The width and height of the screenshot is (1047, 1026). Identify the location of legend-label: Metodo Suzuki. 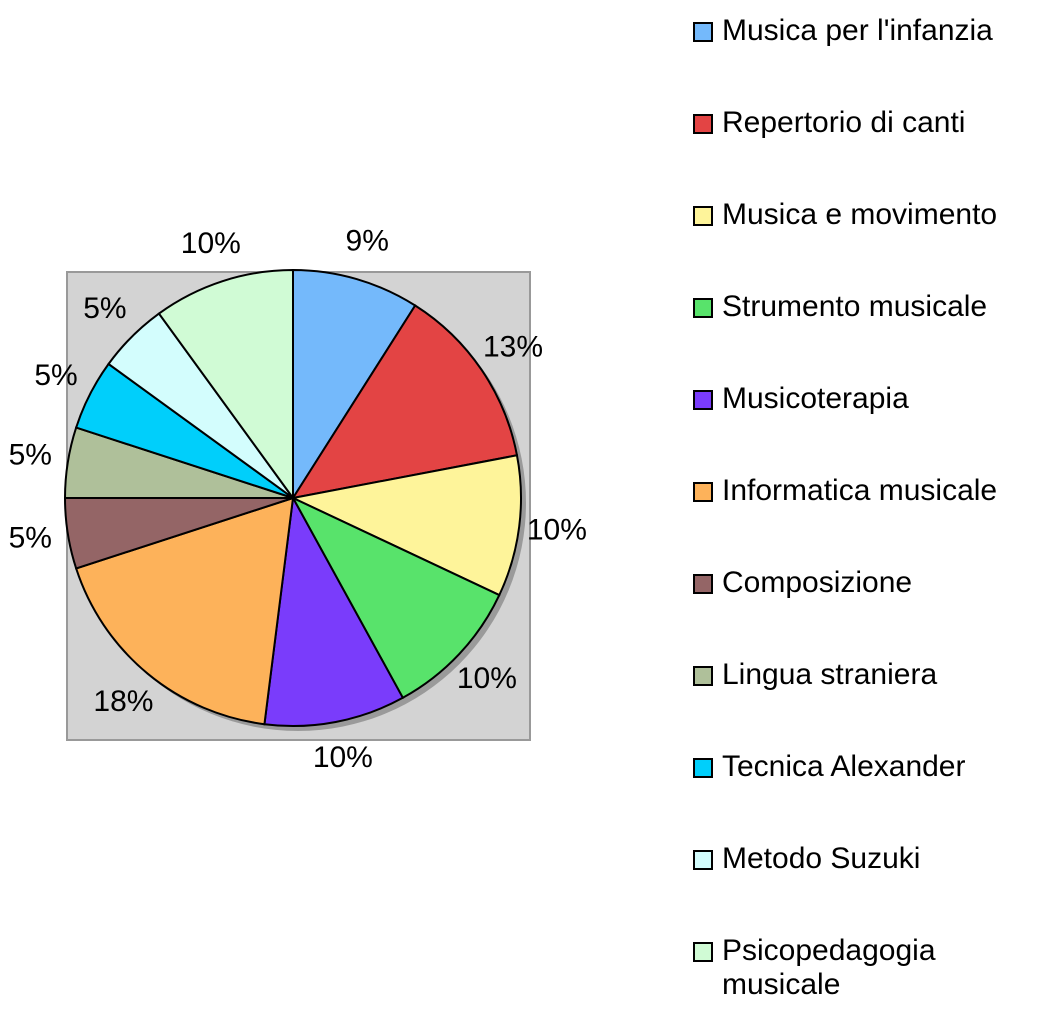
(821, 858).